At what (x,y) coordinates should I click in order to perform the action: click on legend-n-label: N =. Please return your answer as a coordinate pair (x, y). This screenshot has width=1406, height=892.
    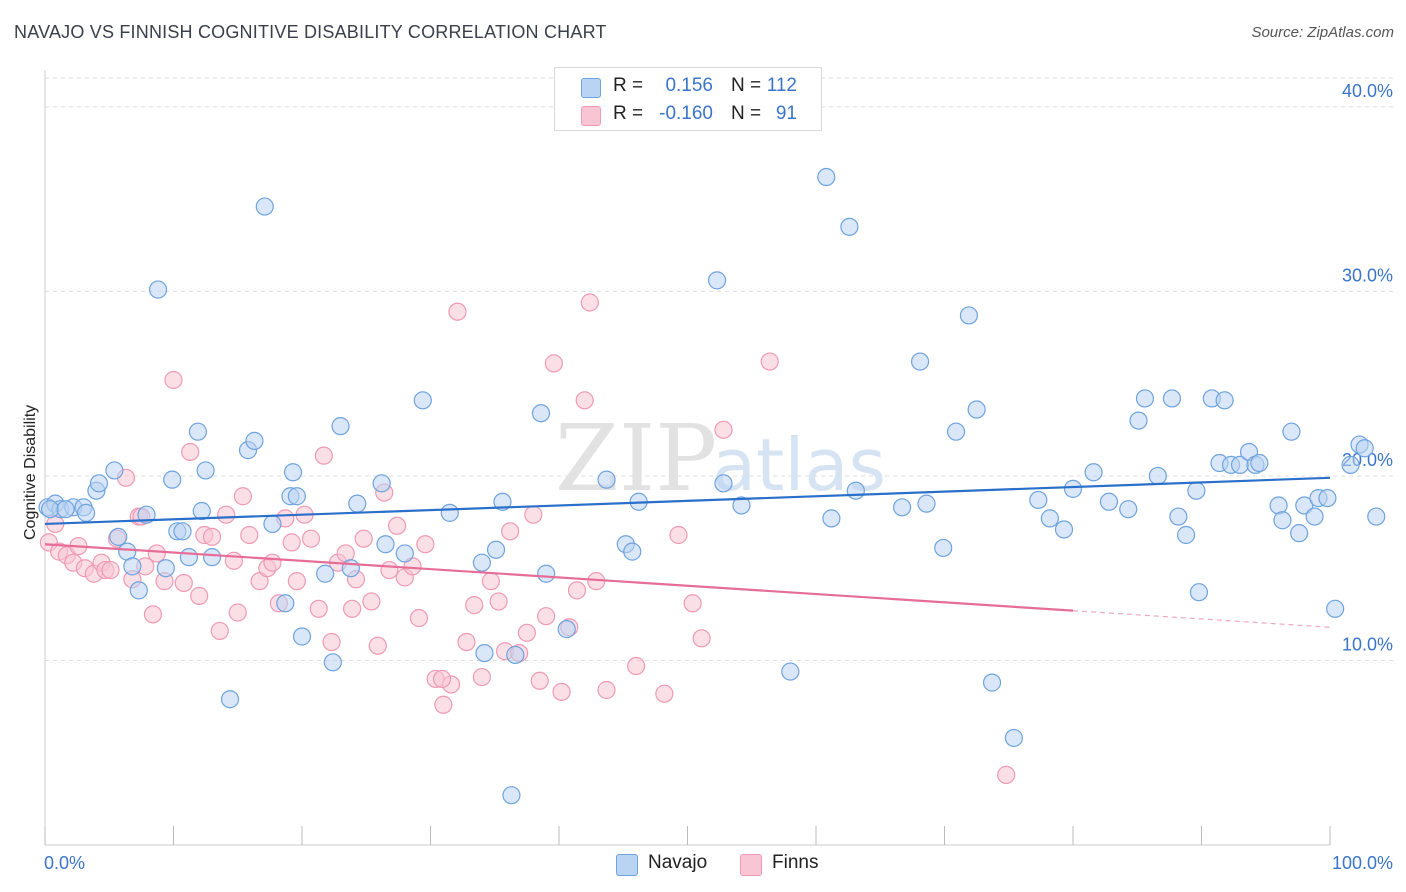
    Looking at the image, I should click on (746, 113).